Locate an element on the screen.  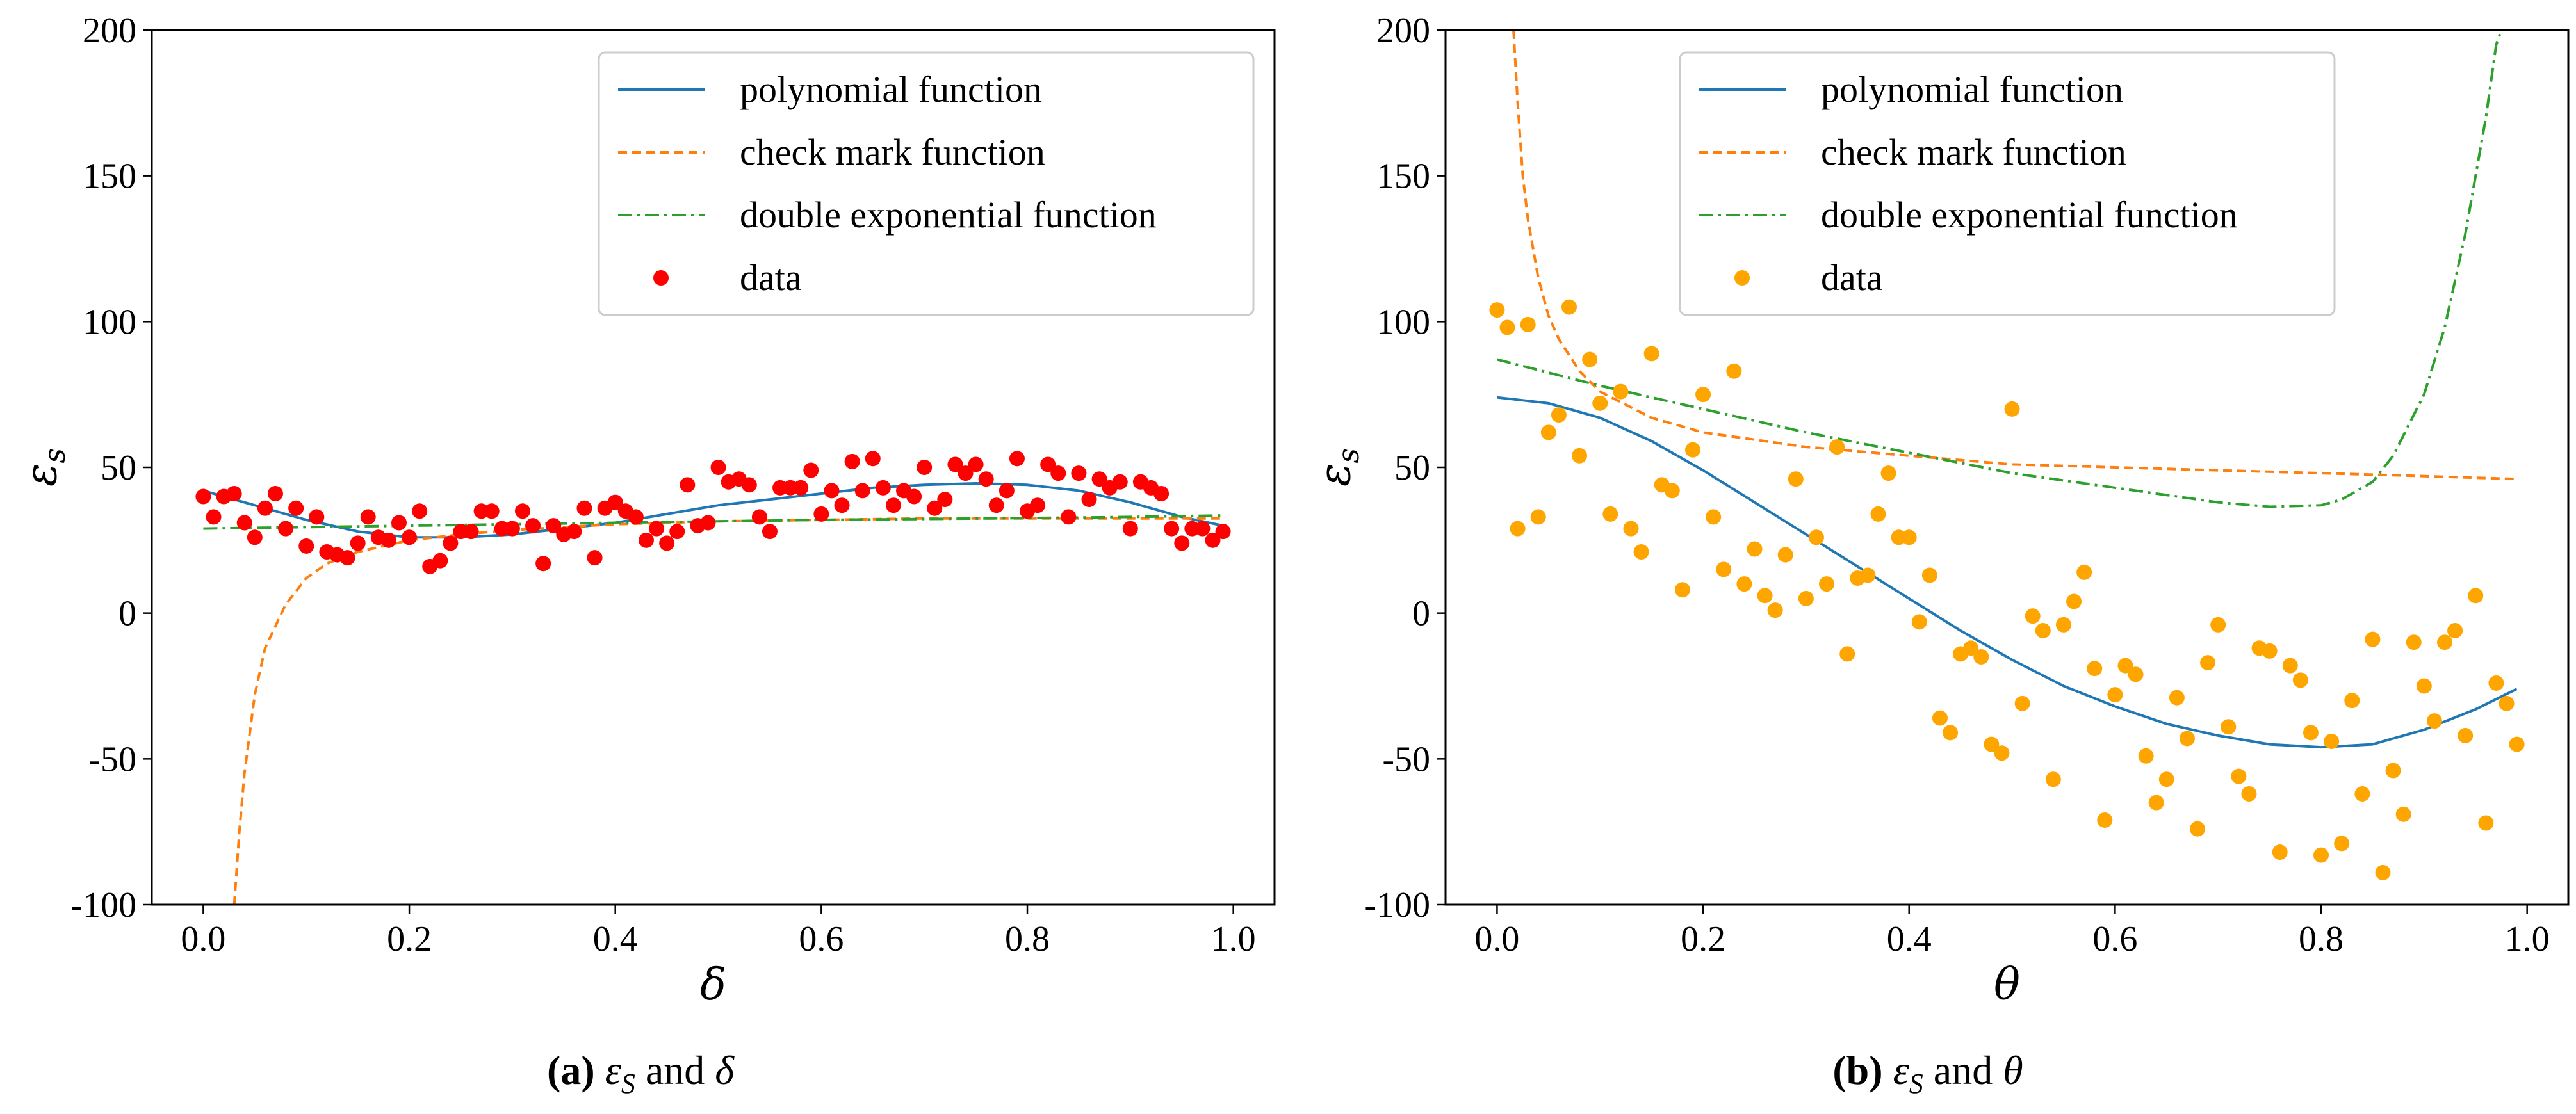
caption-b-var: θ is located at coordinates (2013, 1070).